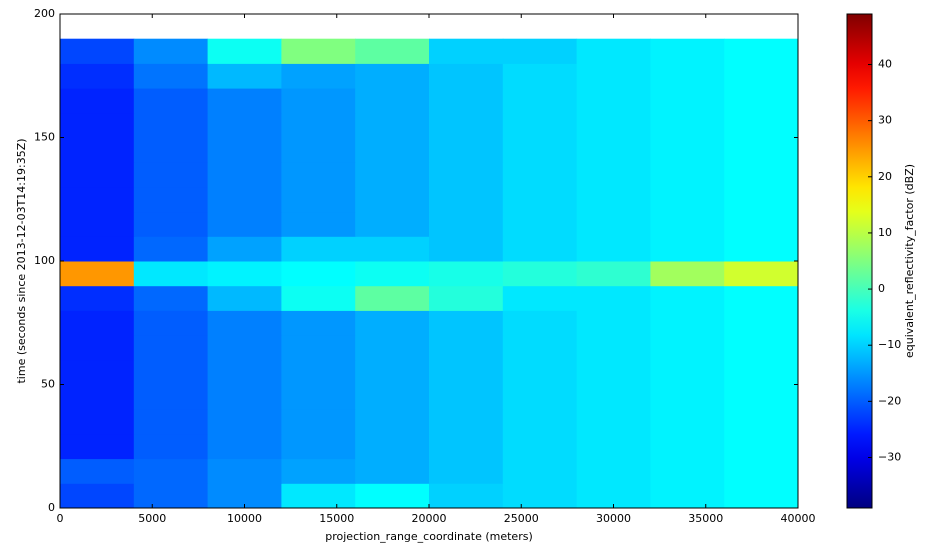 The image size is (926, 546). I want to click on y-tick-label: 0, so click(51, 507).